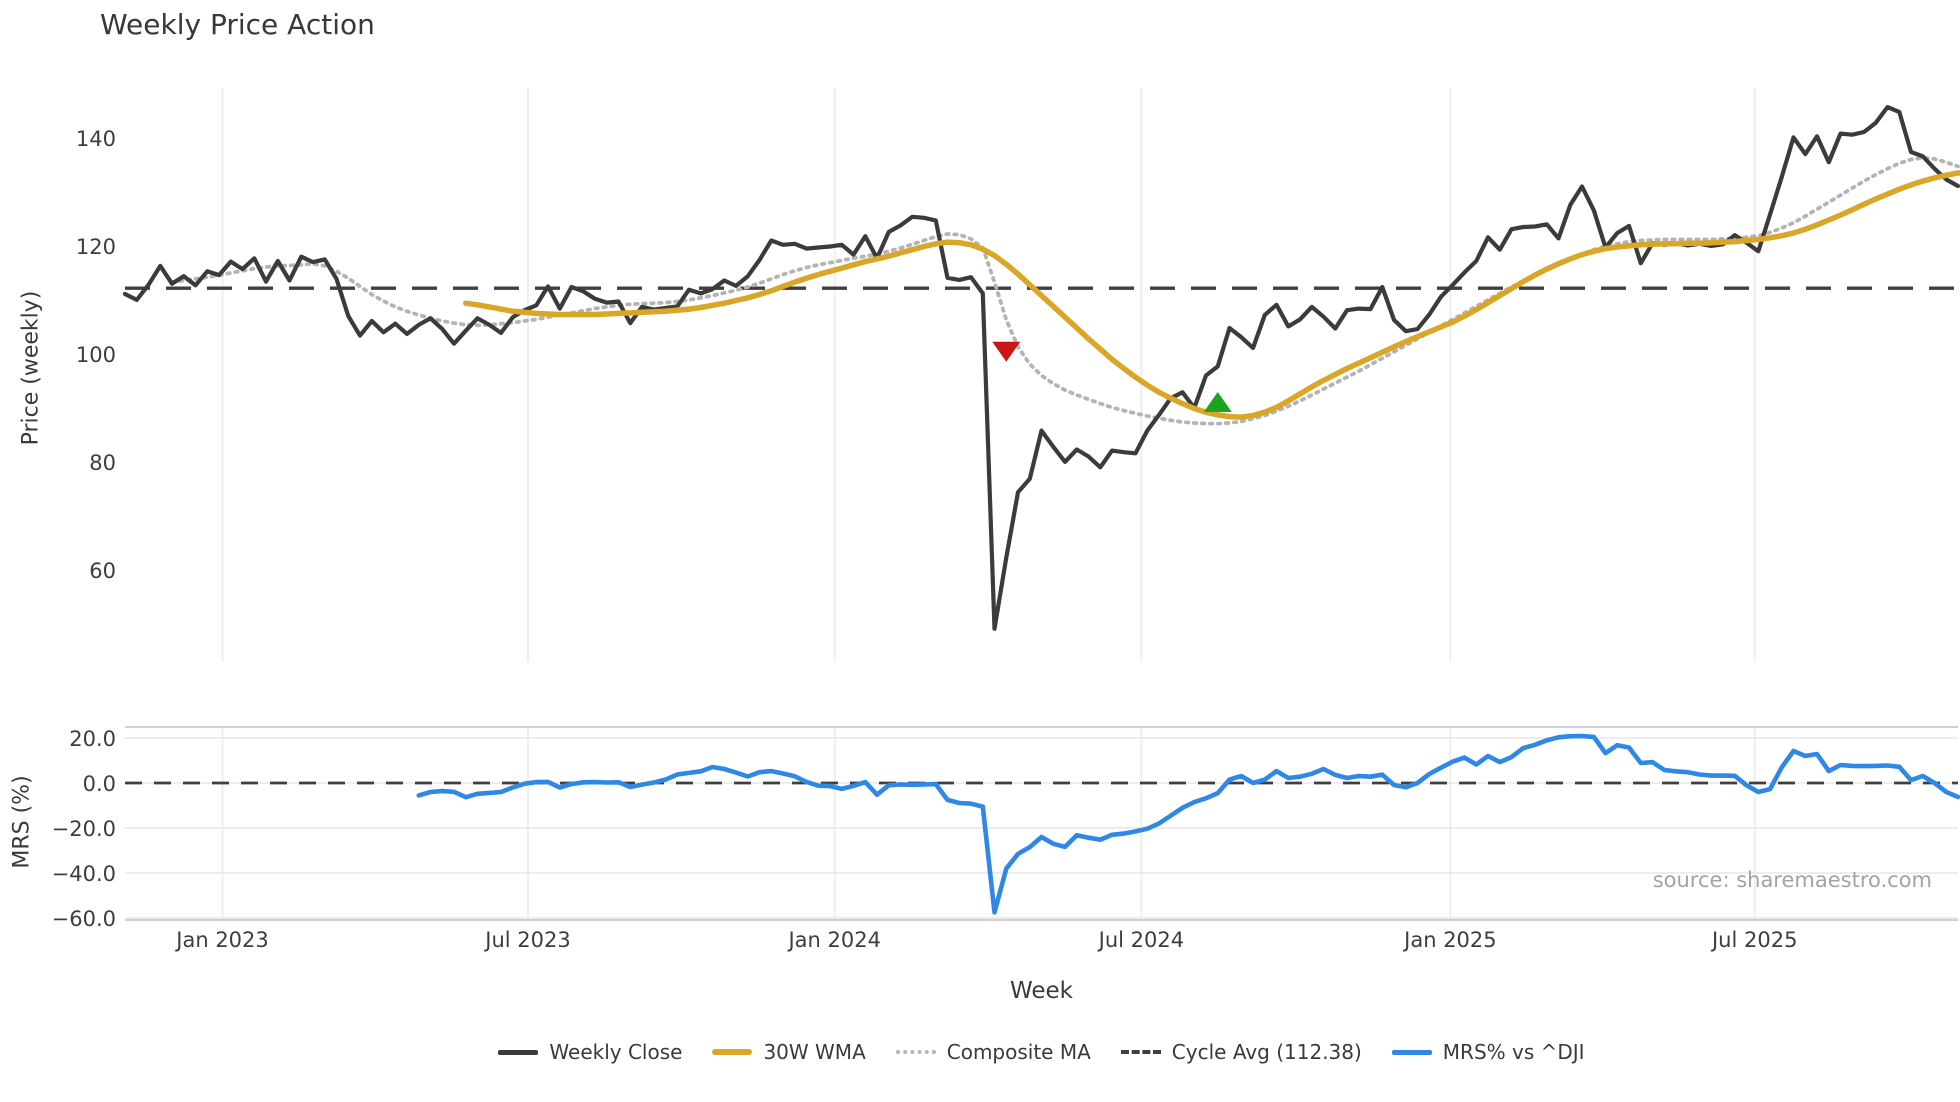 This screenshot has width=1960, height=1102. Describe the element at coordinates (1217, 401) in the screenshot. I see `buy-signal-marker` at that location.